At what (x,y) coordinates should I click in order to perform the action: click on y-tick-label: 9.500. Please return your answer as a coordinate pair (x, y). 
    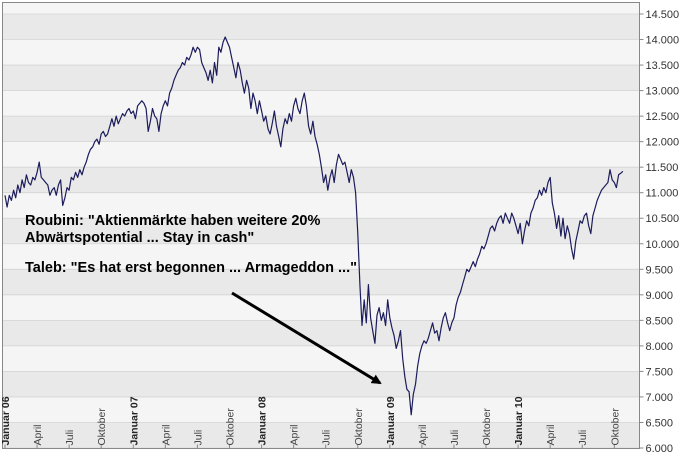
    Looking at the image, I should click on (660, 270).